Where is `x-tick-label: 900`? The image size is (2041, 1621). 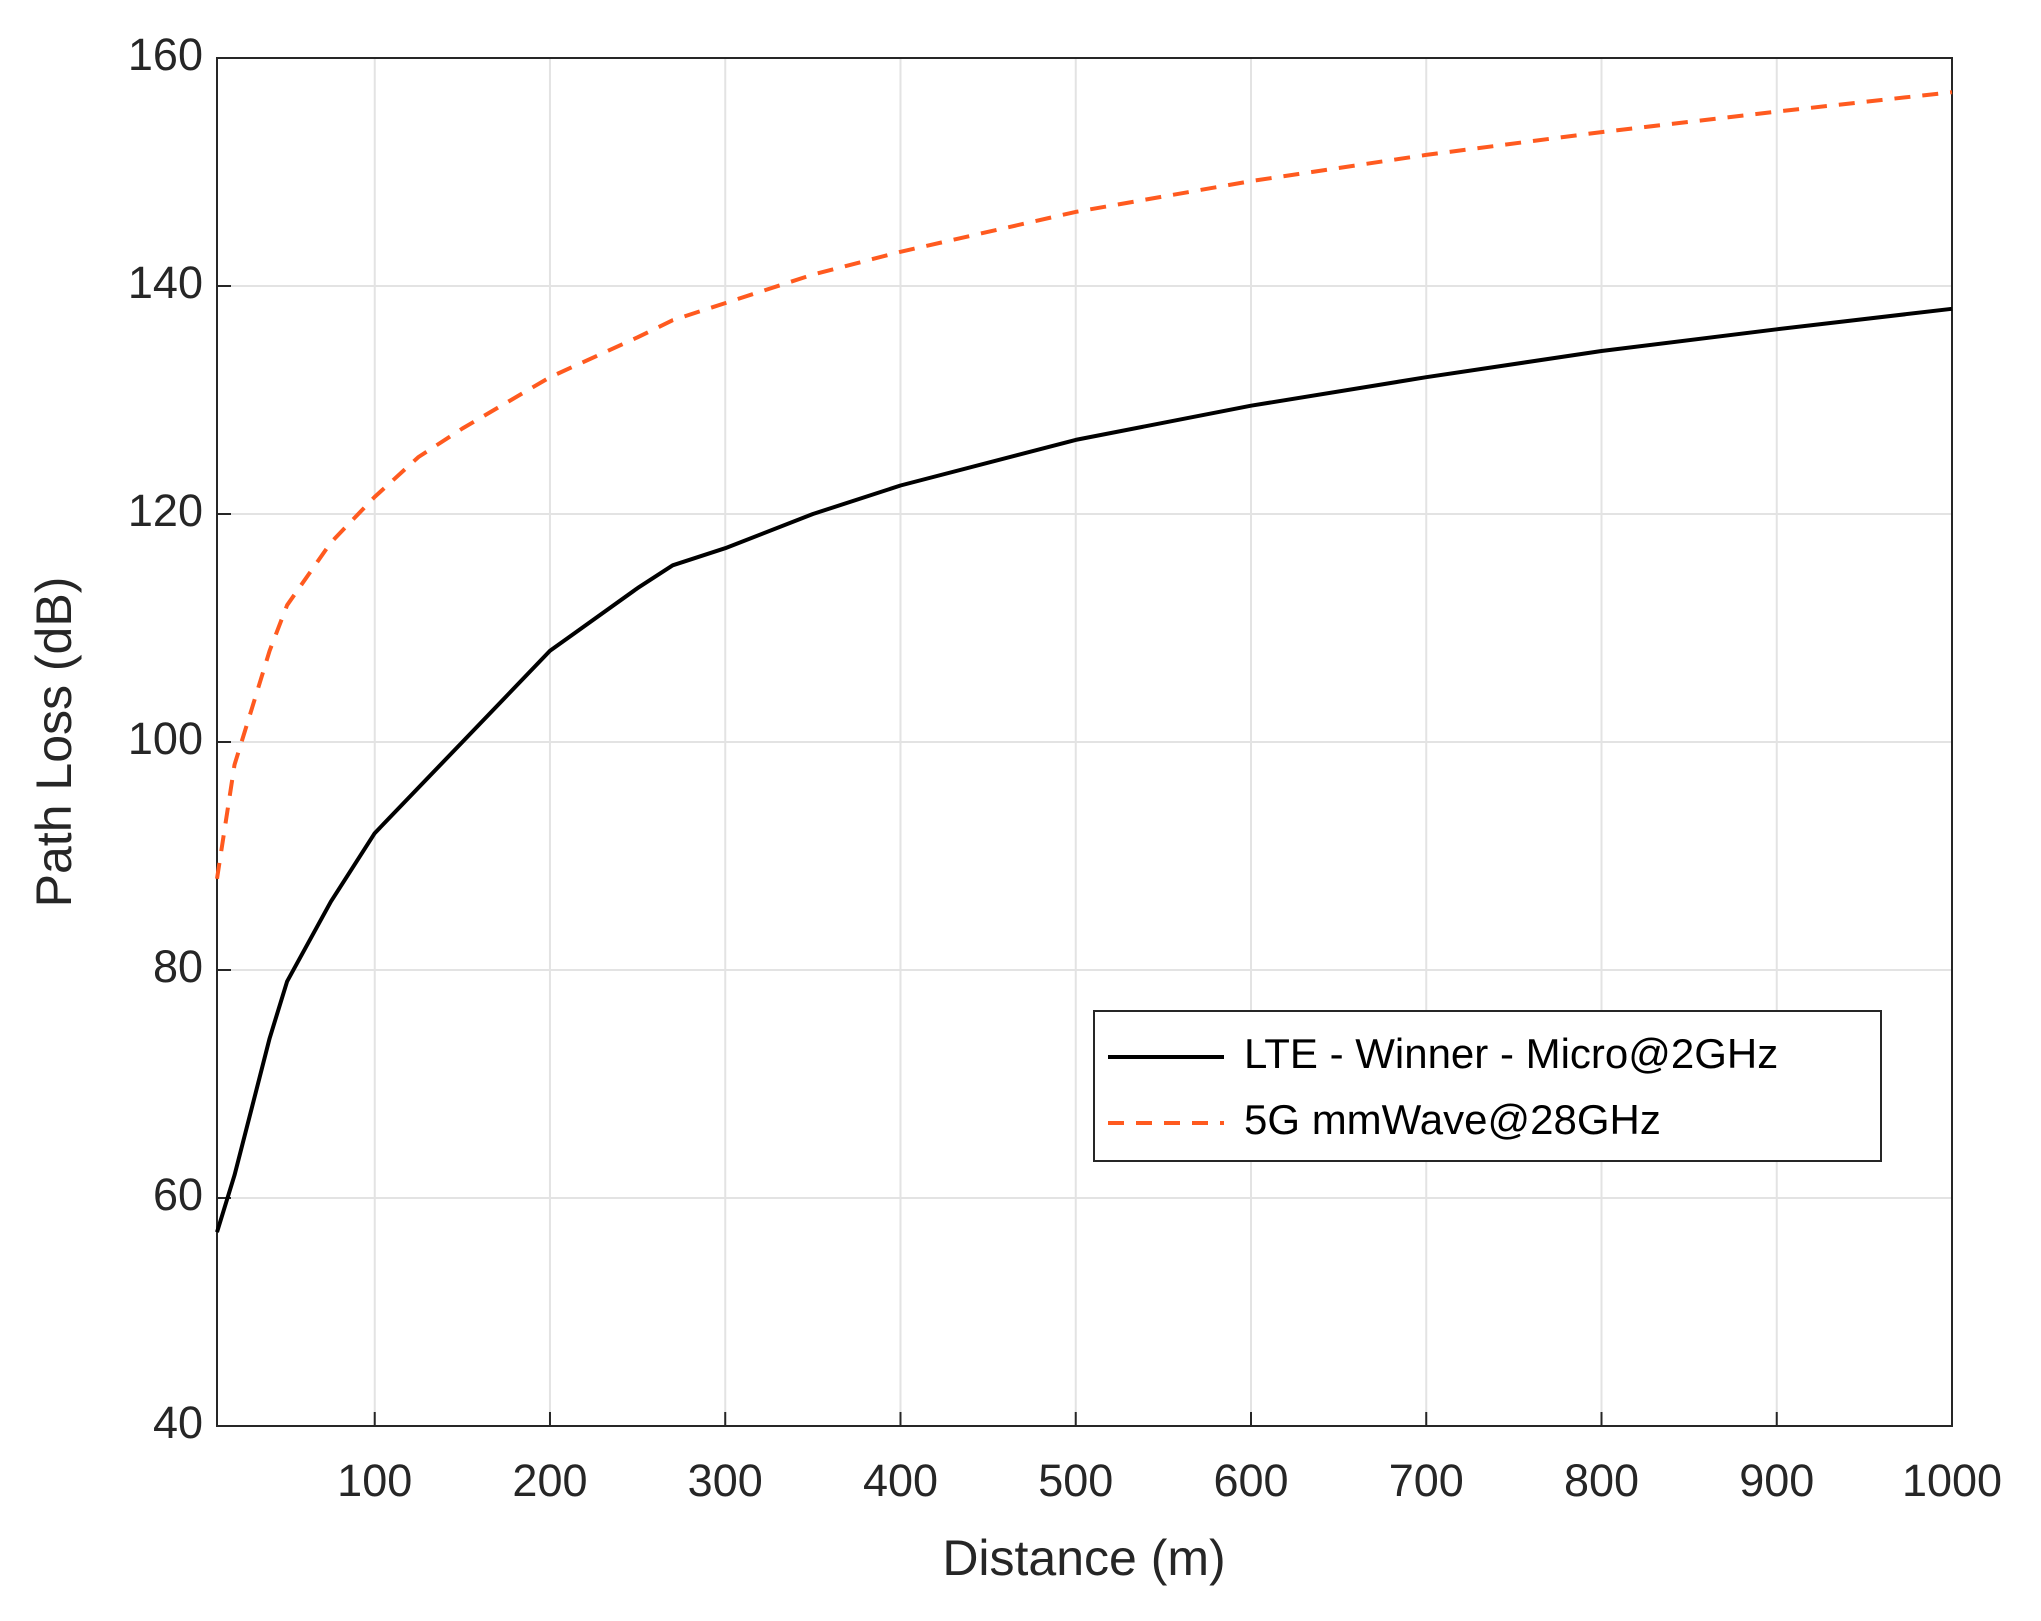 x-tick-label: 900 is located at coordinates (1776, 1480).